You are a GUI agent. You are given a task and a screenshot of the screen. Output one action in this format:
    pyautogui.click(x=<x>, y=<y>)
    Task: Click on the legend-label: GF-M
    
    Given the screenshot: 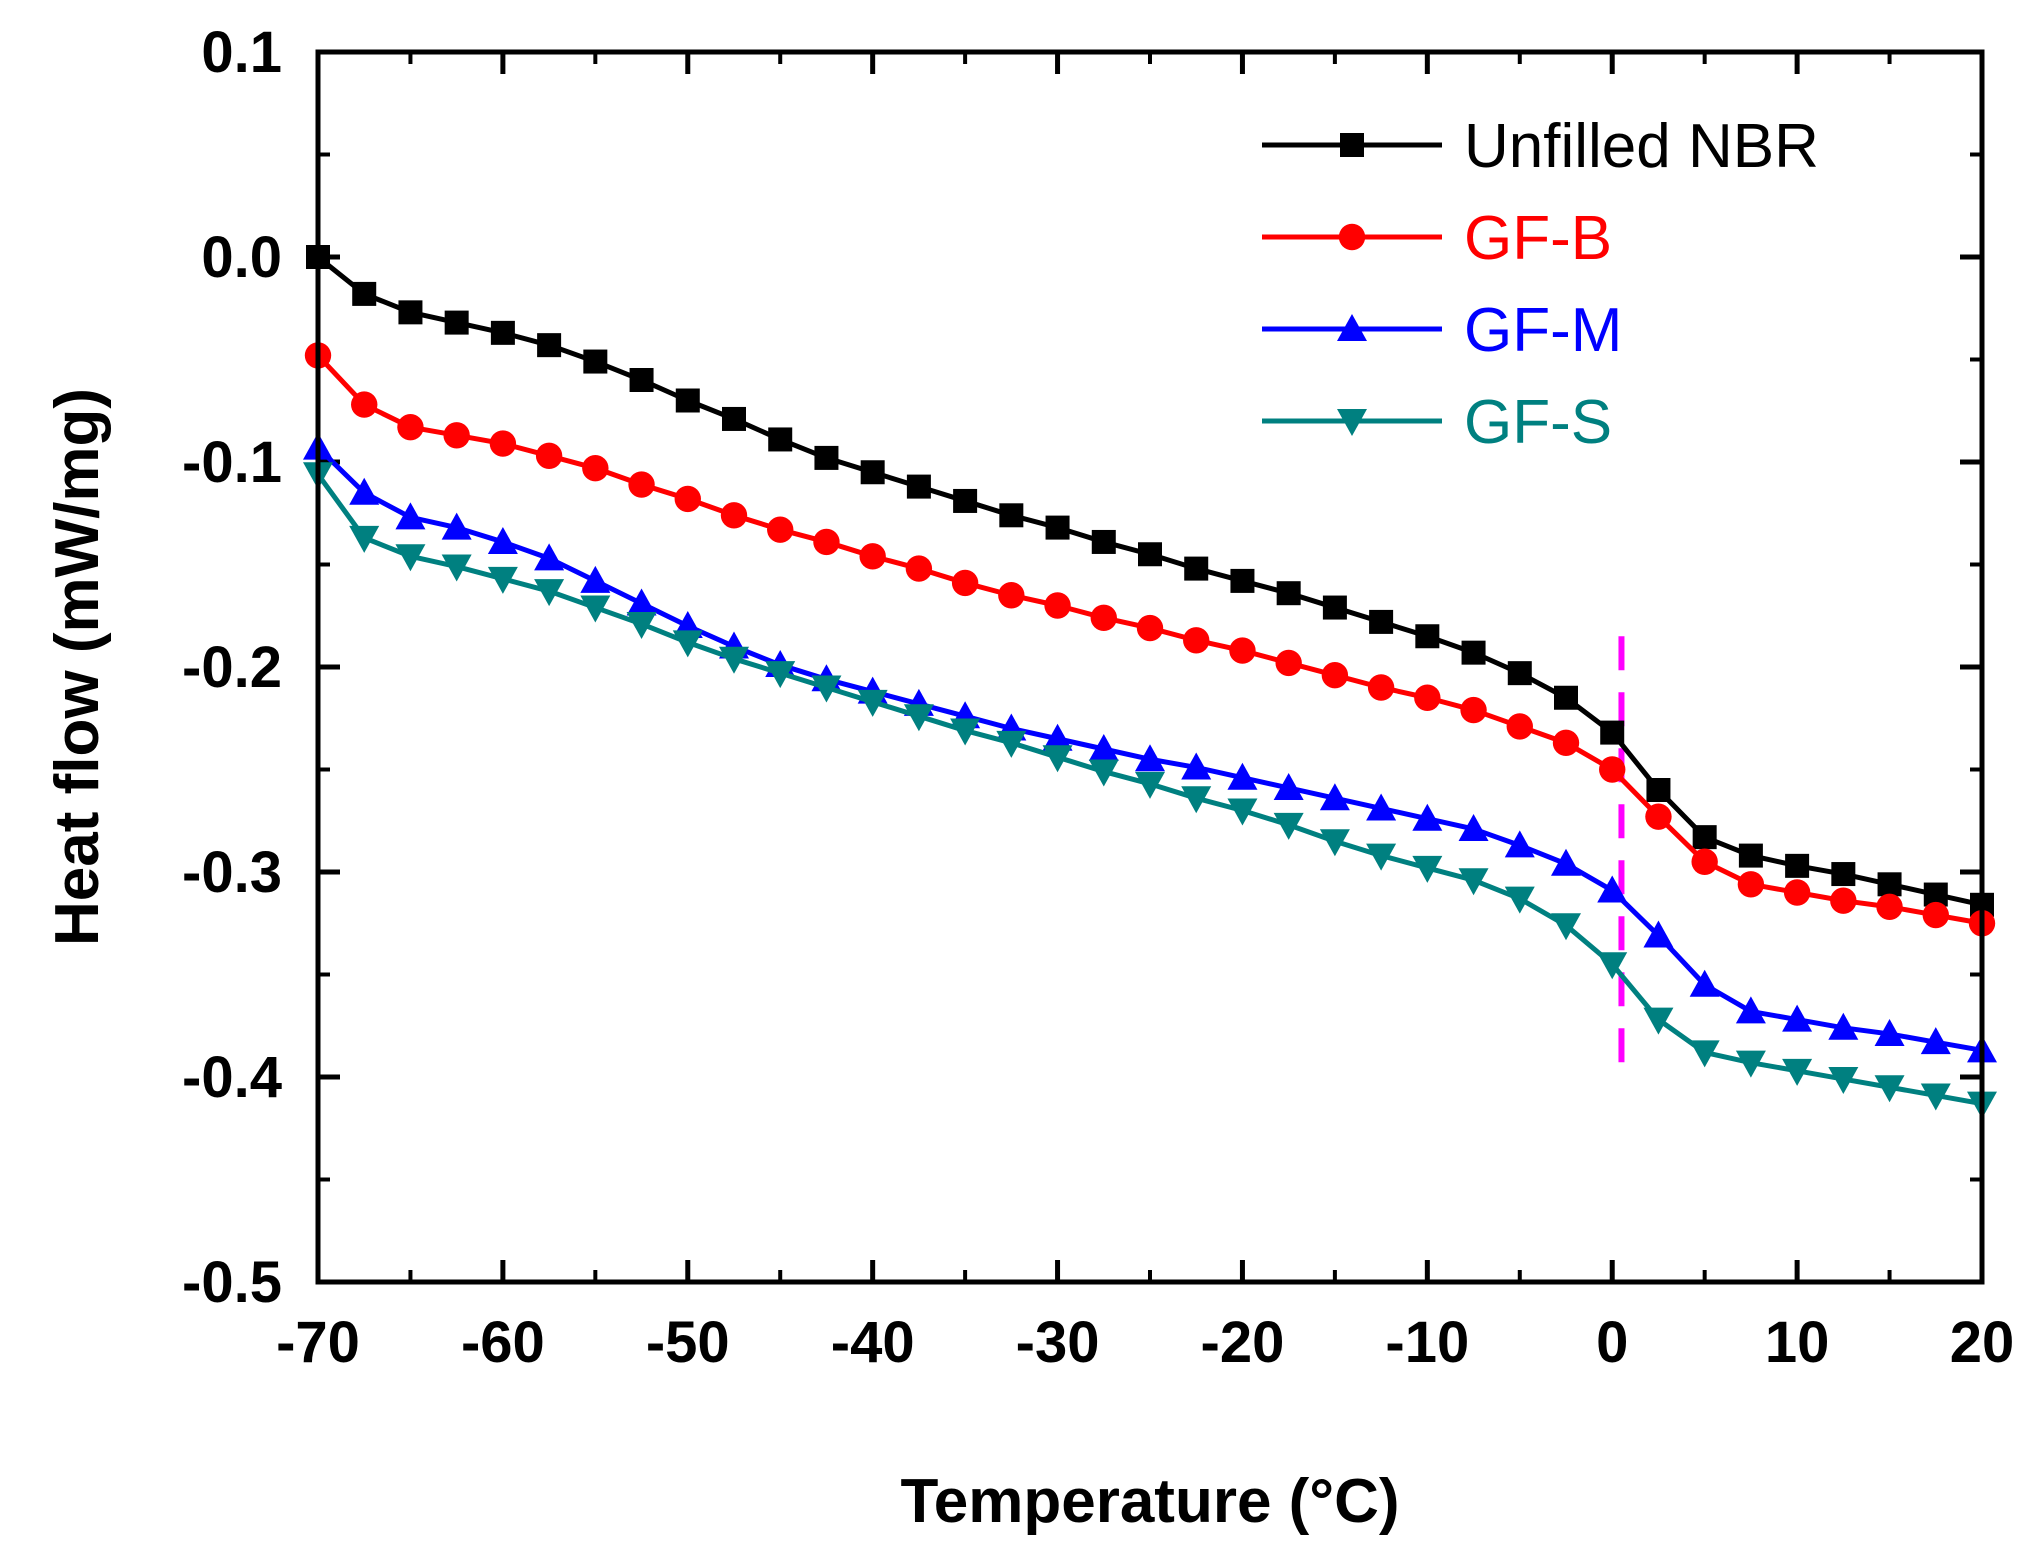 What is the action you would take?
    pyautogui.click(x=1543, y=330)
    